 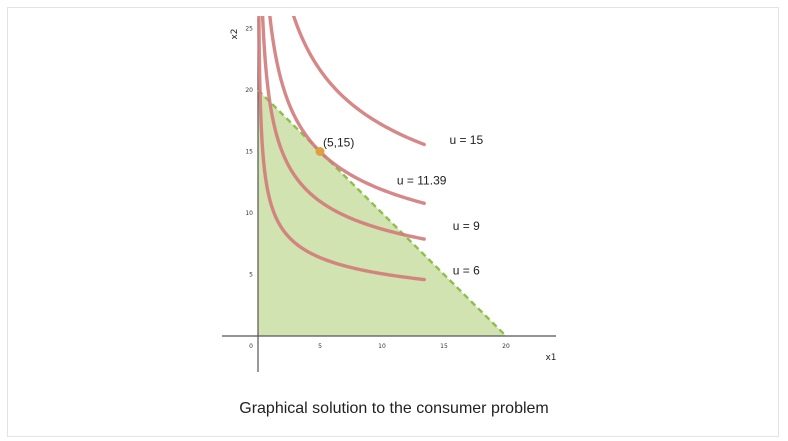 I want to click on optimum-point, so click(x=320, y=151).